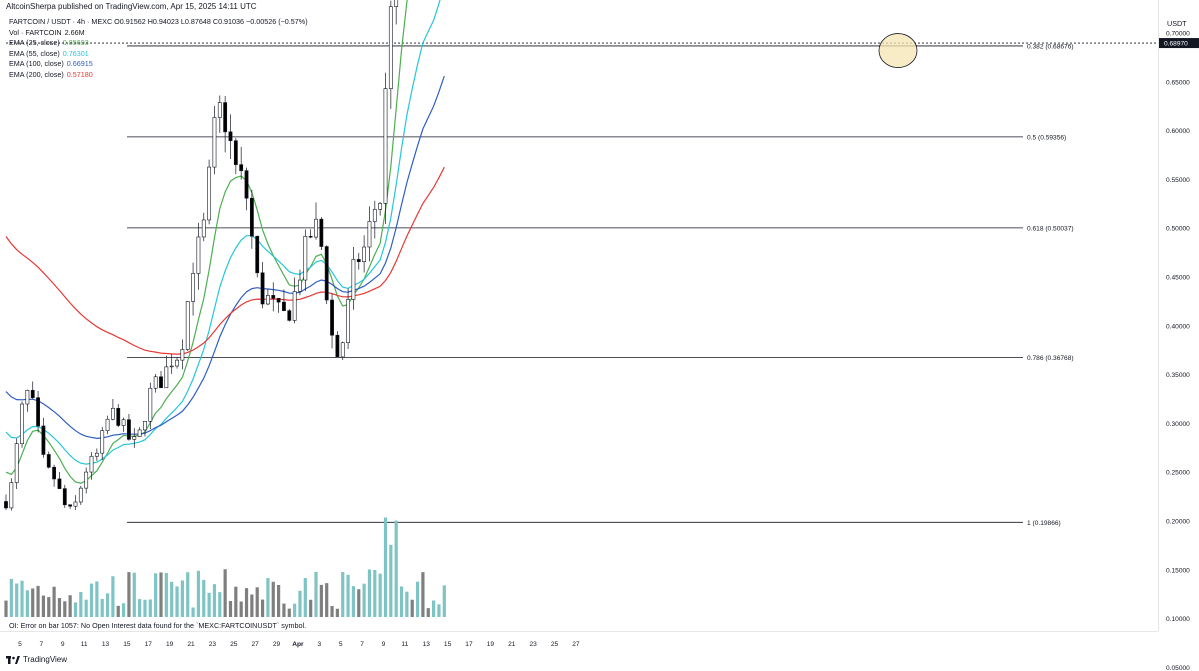  Describe the element at coordinates (158, 43) in the screenshot. I see `ema25-row: EMA (25, close) 0.85693` at that location.